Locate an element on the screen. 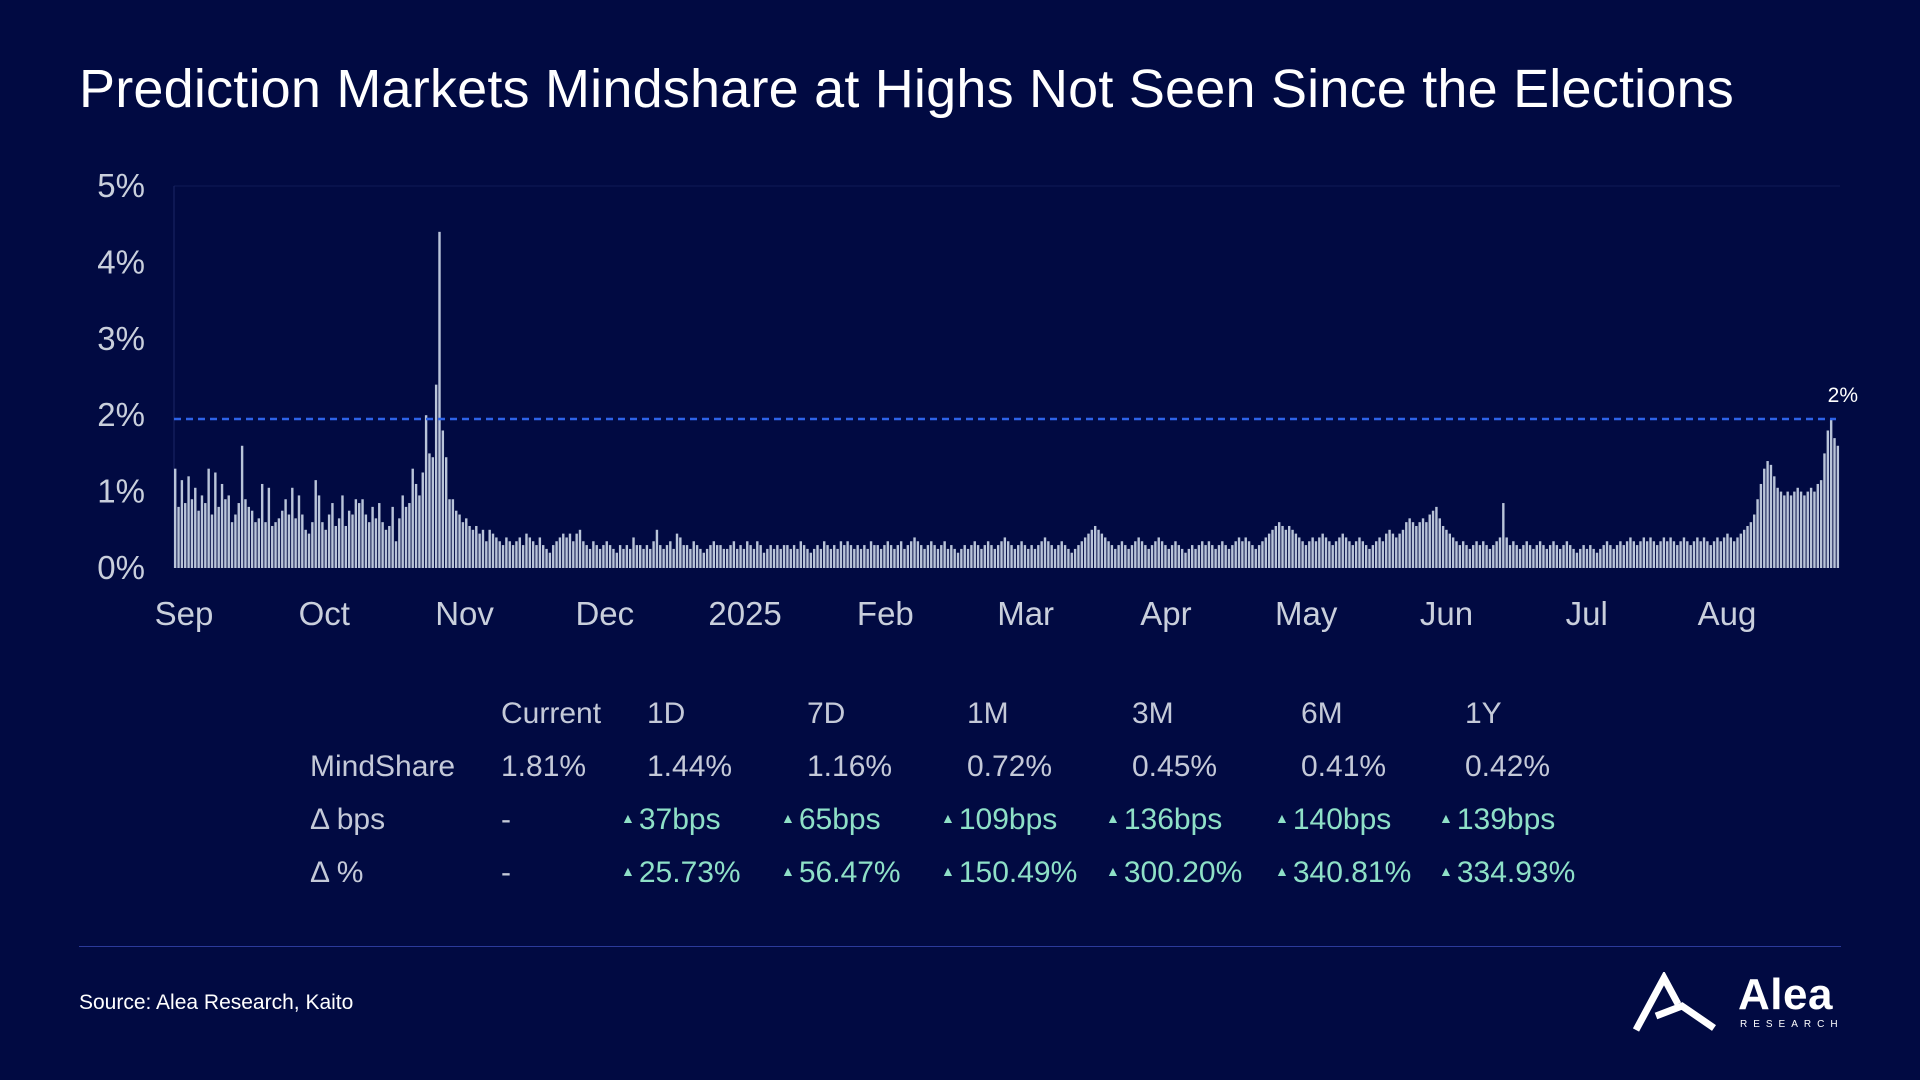  stat-cell: ▲ 37bps is located at coordinates (671, 819).